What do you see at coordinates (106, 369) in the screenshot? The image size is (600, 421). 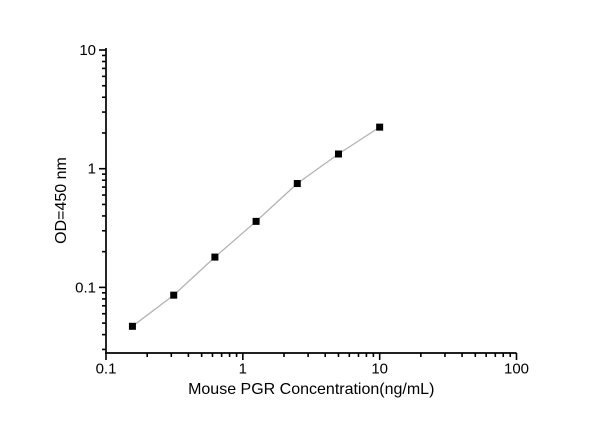 I see `x-tick-label: 0.1` at bounding box center [106, 369].